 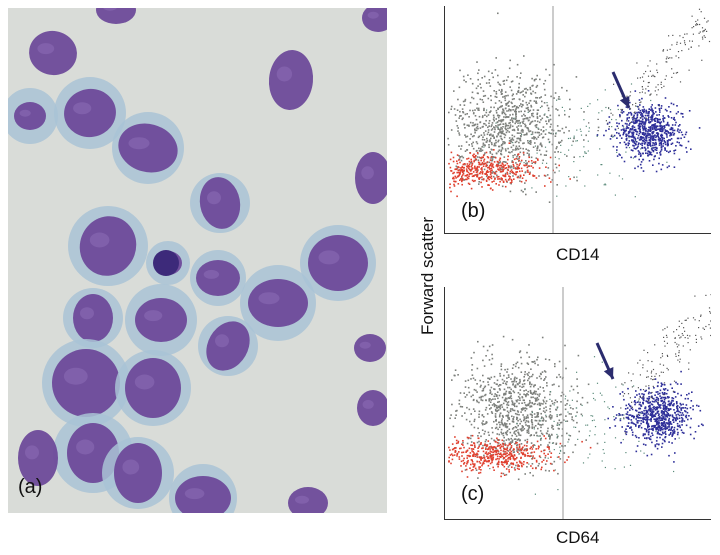 I want to click on xaxis-label-cd14: CD14, so click(x=578, y=254).